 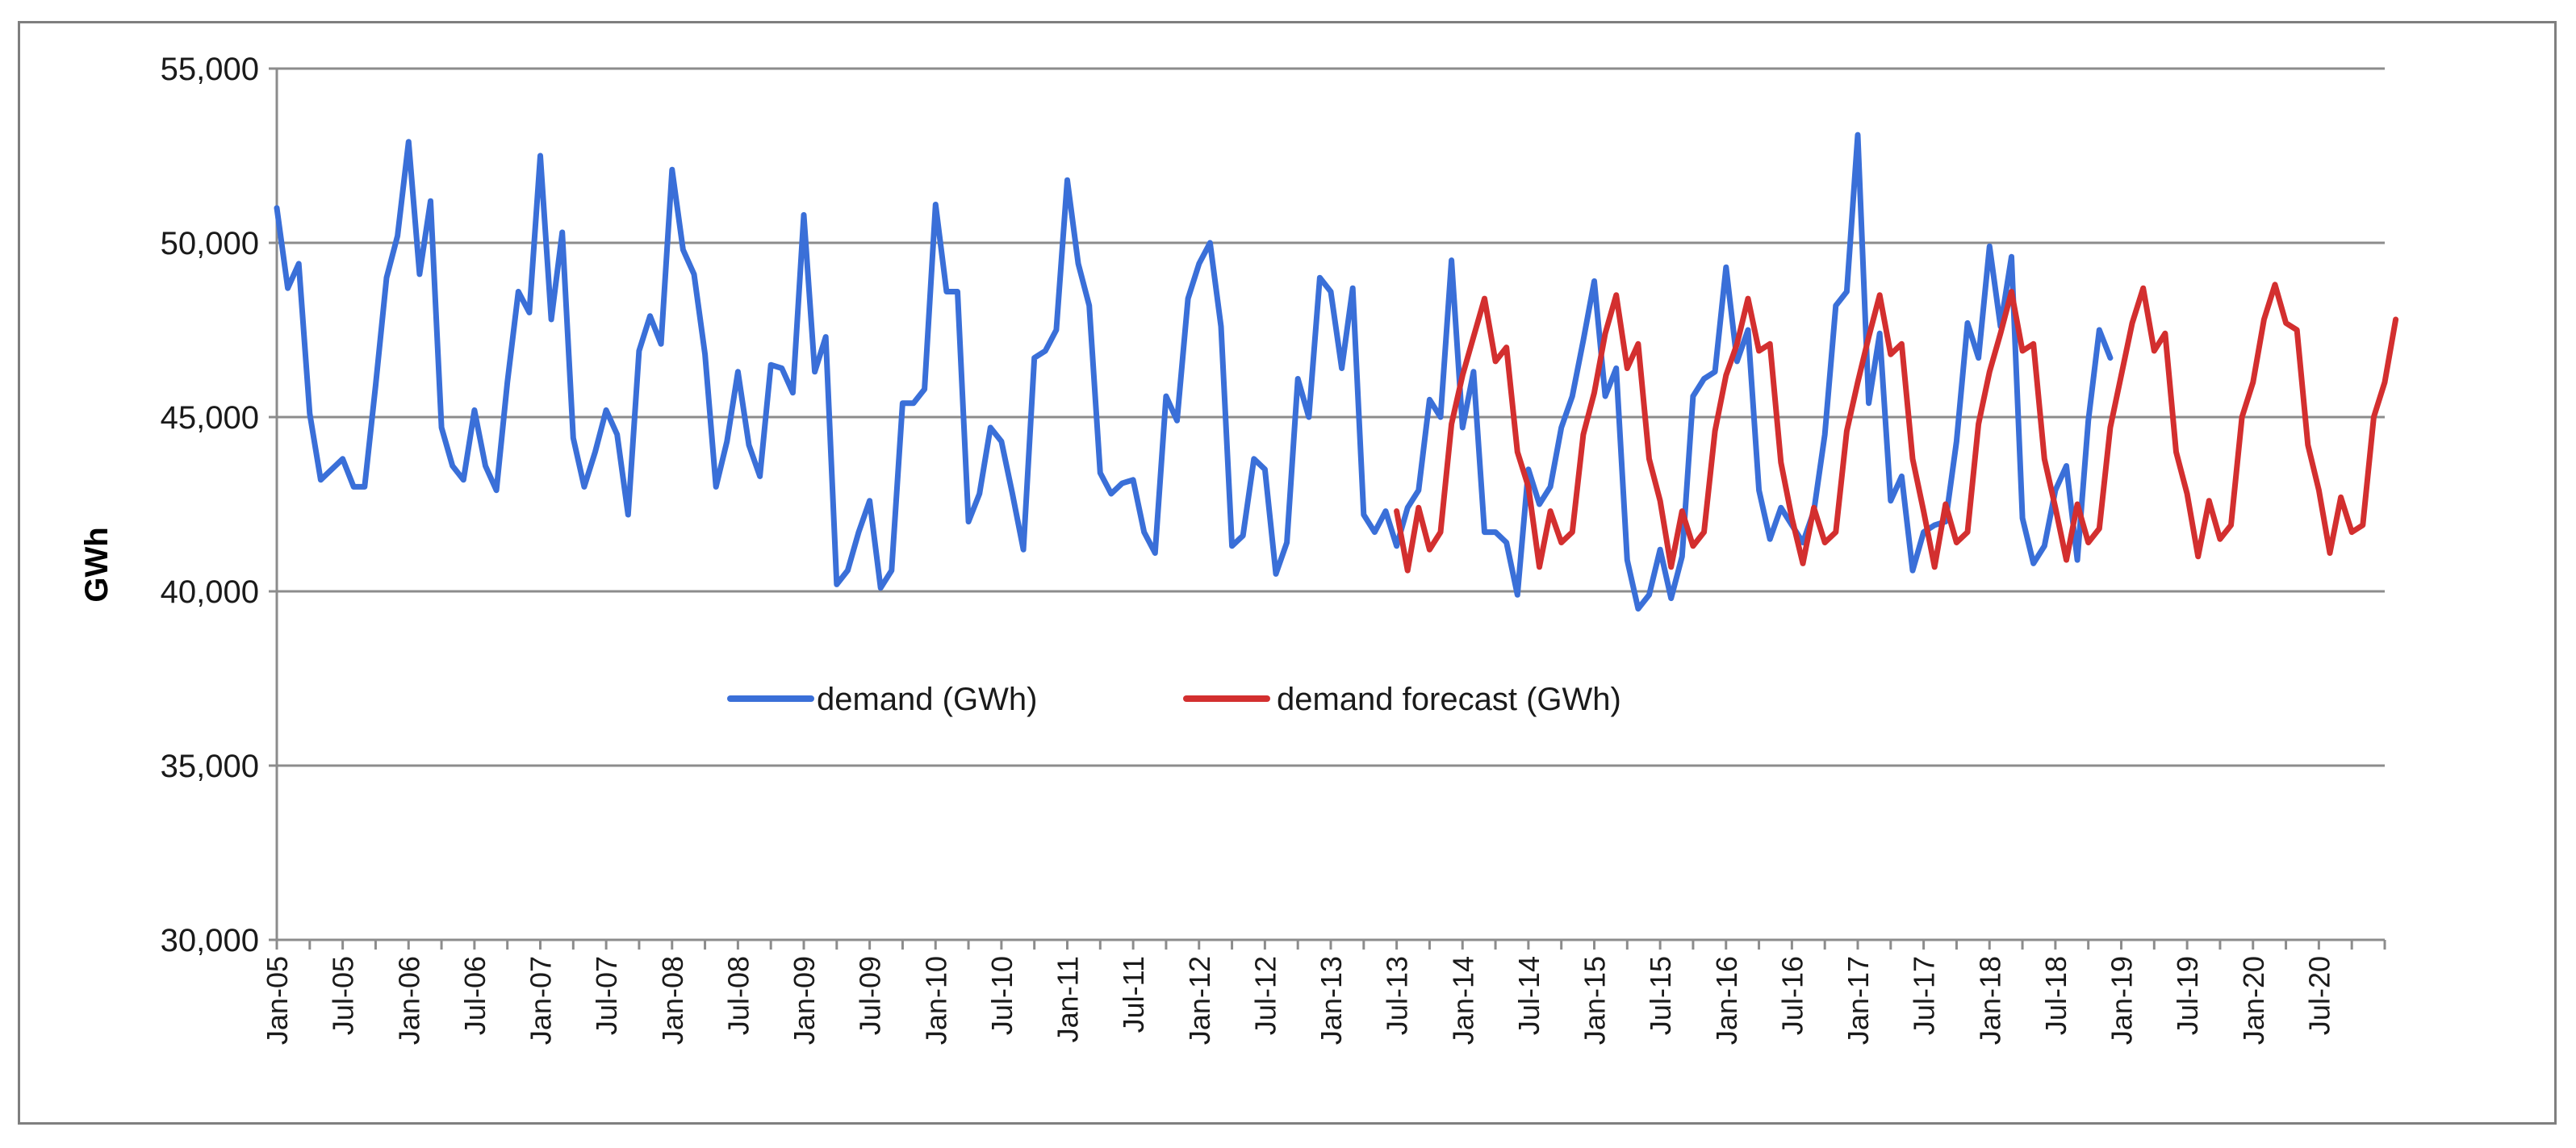 I want to click on x-tick-label: Jul-19, so click(x=2187, y=995).